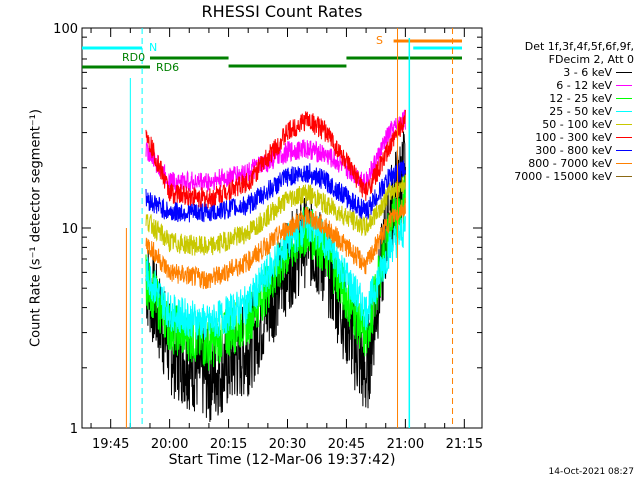  Describe the element at coordinates (573, 150) in the screenshot. I see `legend-label: 300 - 800 keV` at that location.